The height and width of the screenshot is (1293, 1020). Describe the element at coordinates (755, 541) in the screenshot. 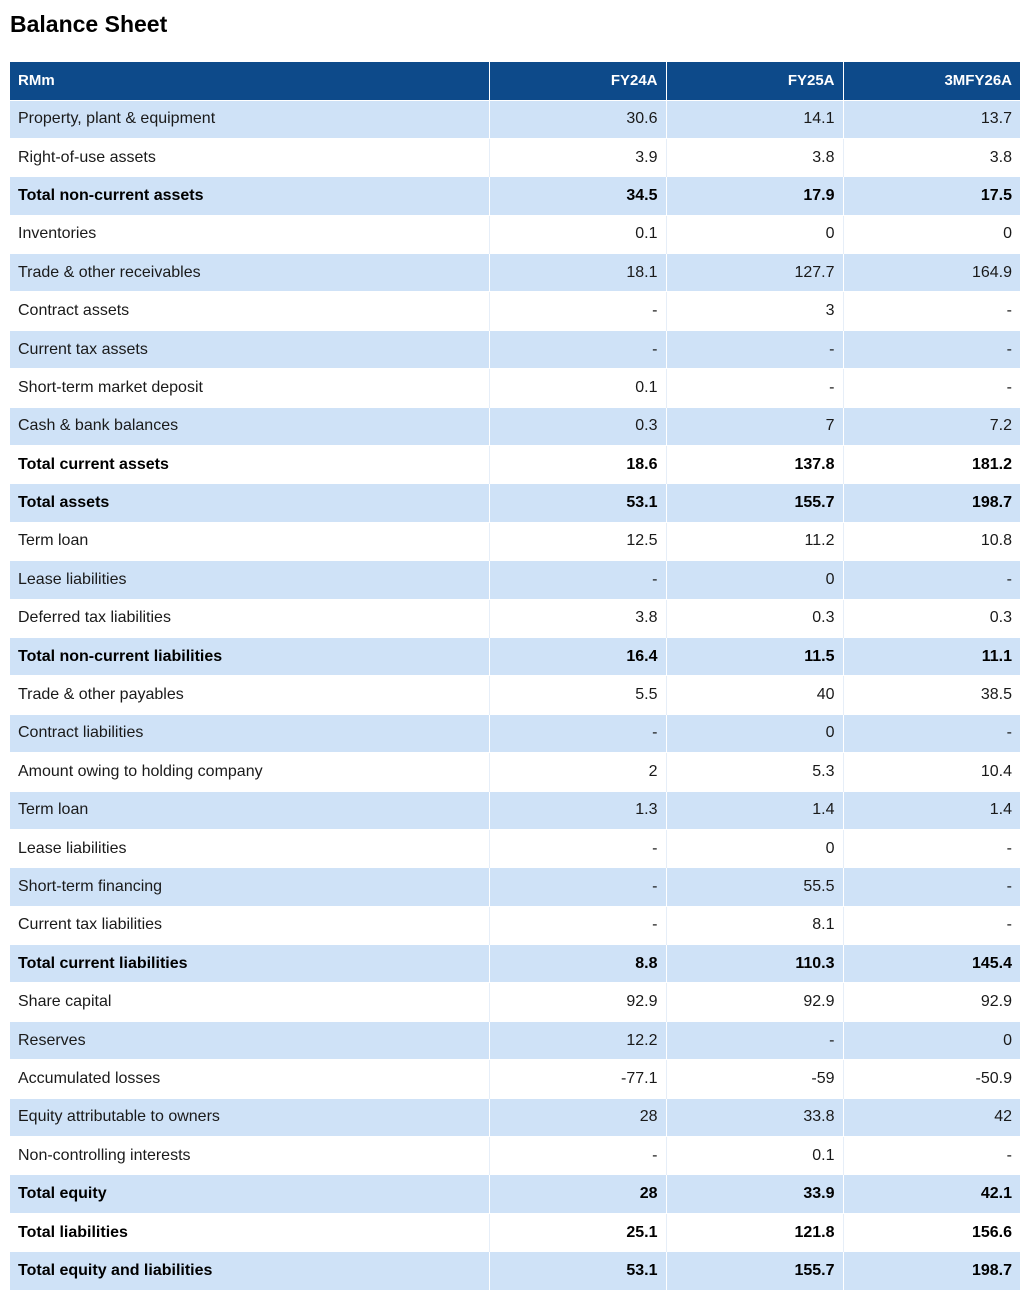

I see `fy25a-value: 11.2` at that location.